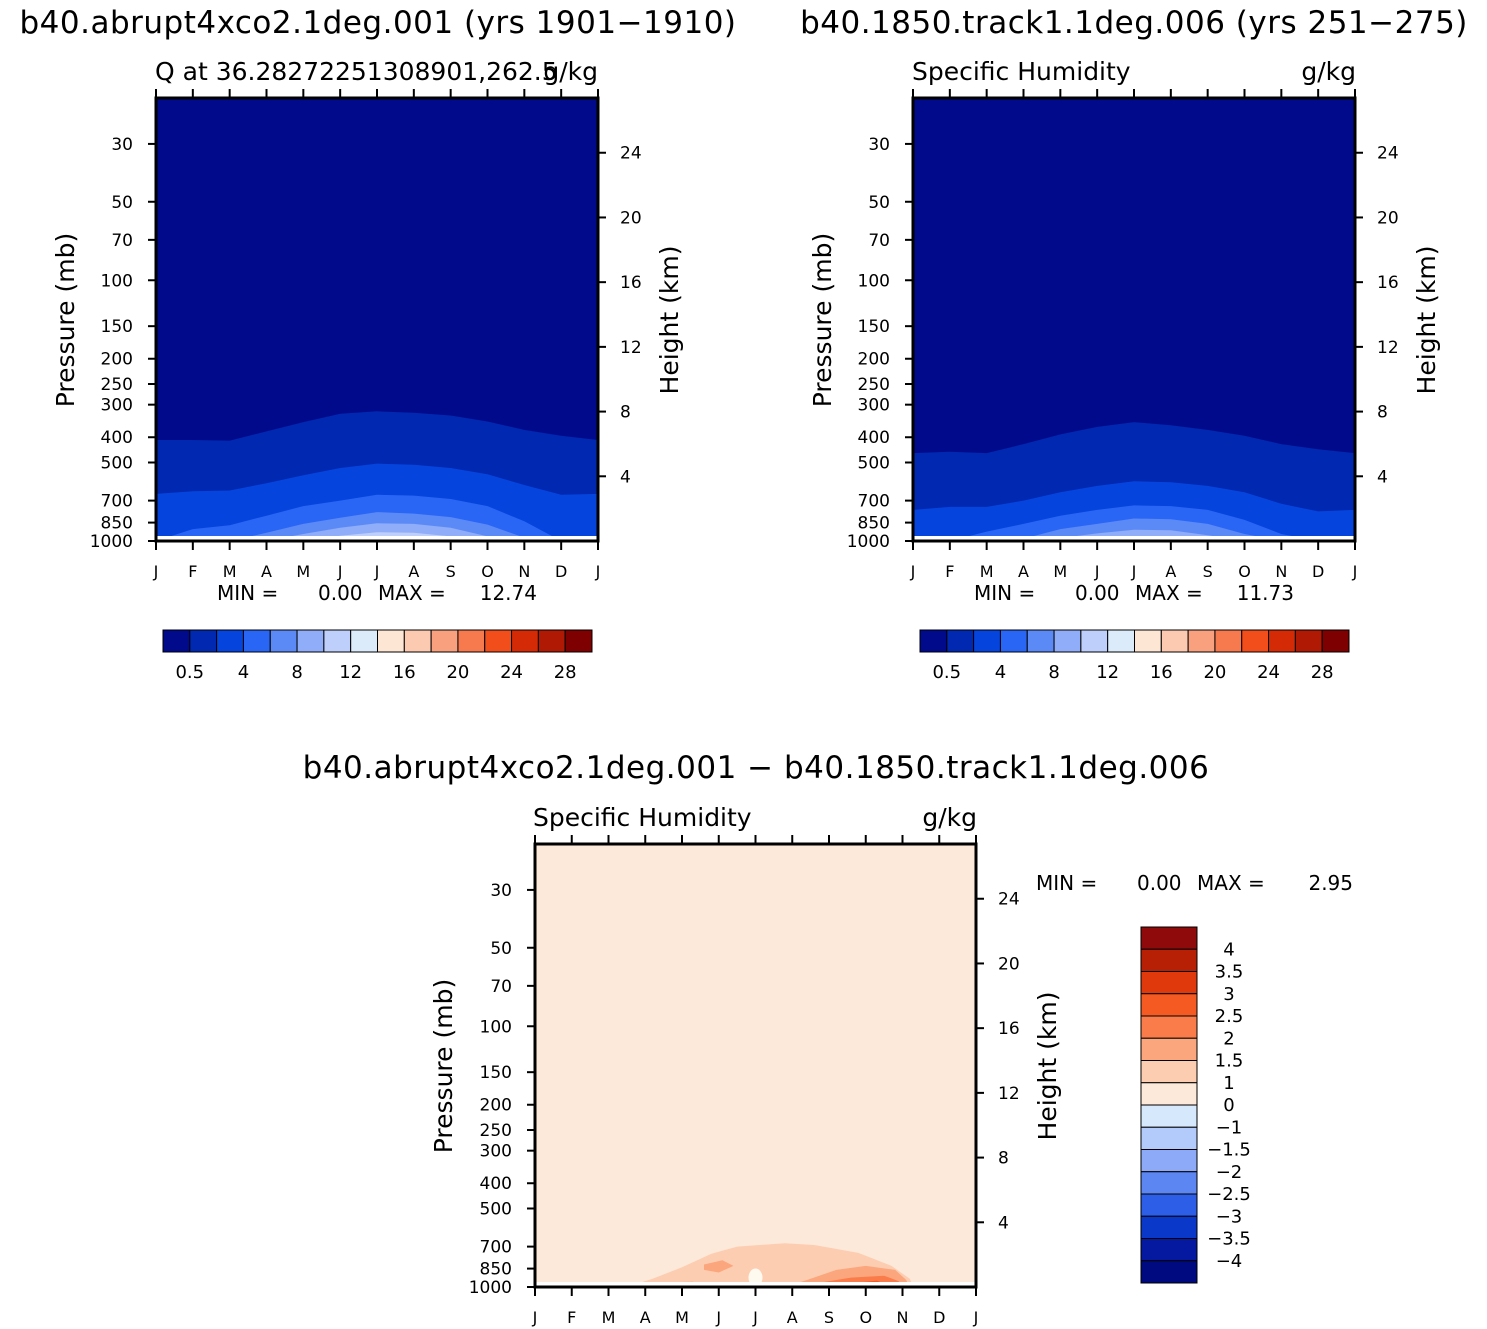 The image size is (1487, 1329). I want to click on chart2-x-tick-label-2: M, so click(609, 1317).